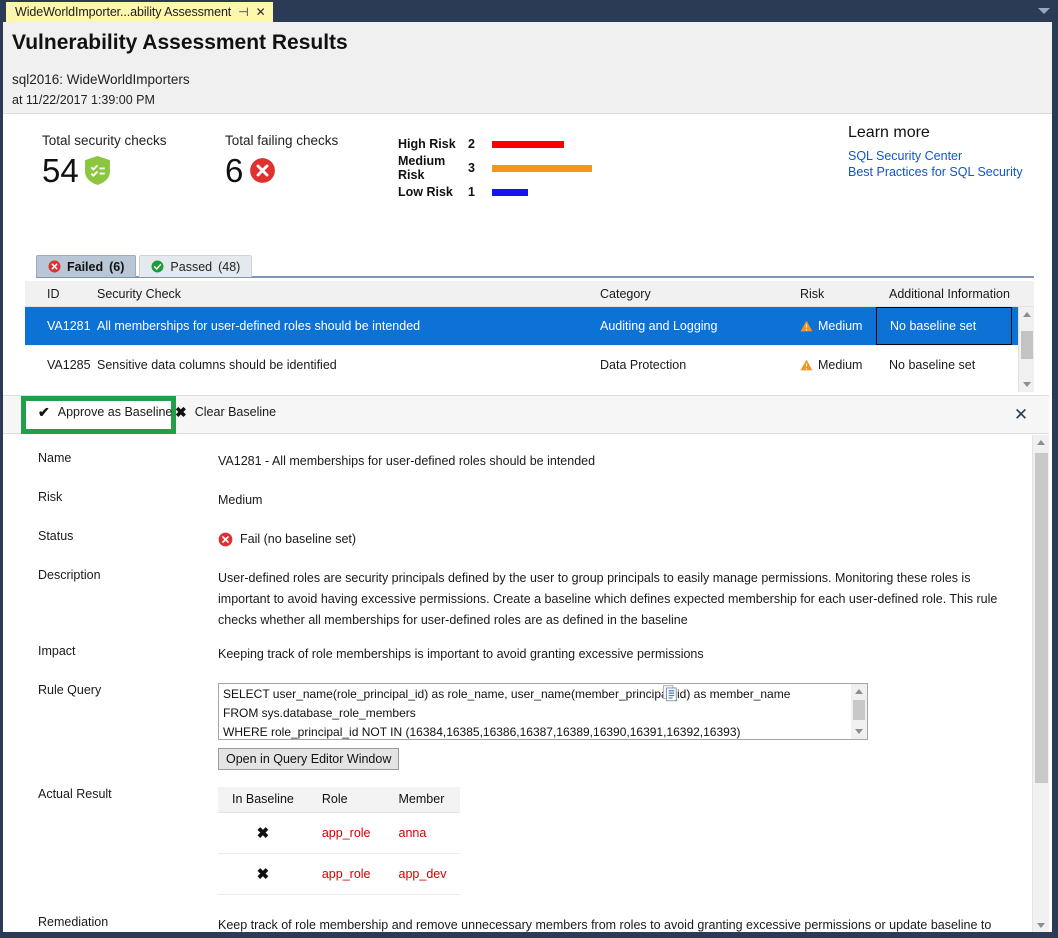 This screenshot has width=1058, height=938. I want to click on table-row: ✖ app_role anna, so click(339, 833).